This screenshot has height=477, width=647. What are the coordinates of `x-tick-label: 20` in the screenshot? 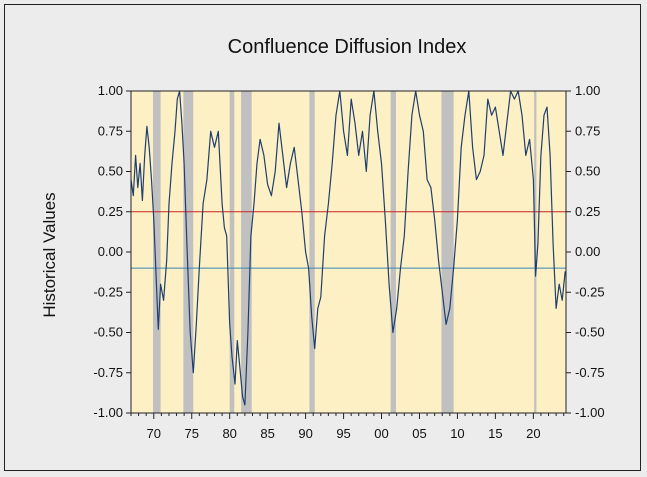 It's located at (533, 433).